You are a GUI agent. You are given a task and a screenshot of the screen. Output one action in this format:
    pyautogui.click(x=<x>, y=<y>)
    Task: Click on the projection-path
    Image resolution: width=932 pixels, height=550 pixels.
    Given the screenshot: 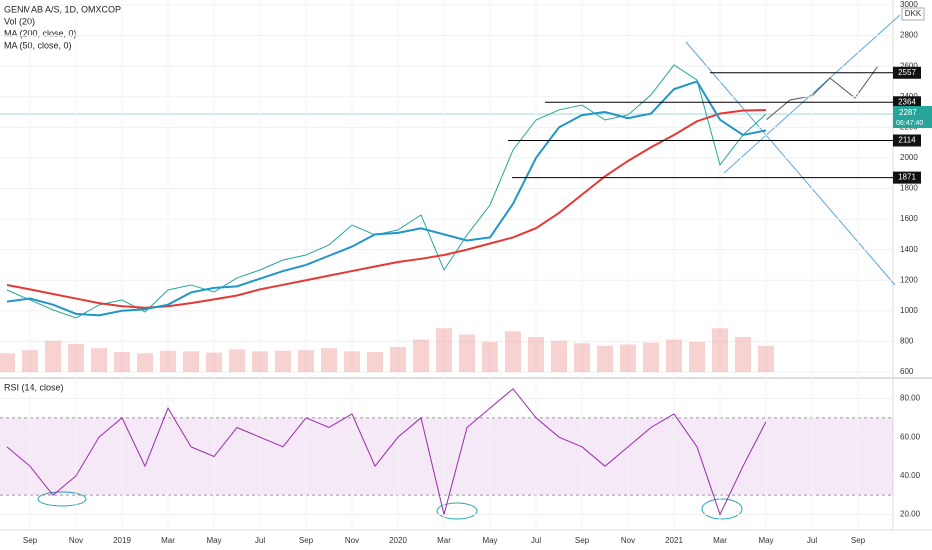 What is the action you would take?
    pyautogui.click(x=822, y=93)
    